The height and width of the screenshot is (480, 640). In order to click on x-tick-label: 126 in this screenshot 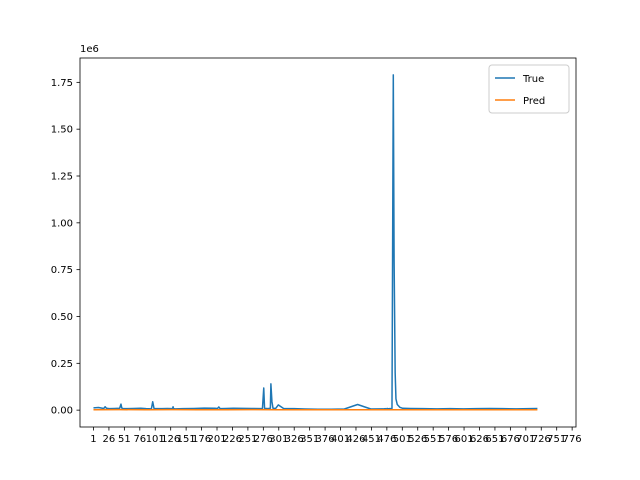, I will do `click(170, 439)`.